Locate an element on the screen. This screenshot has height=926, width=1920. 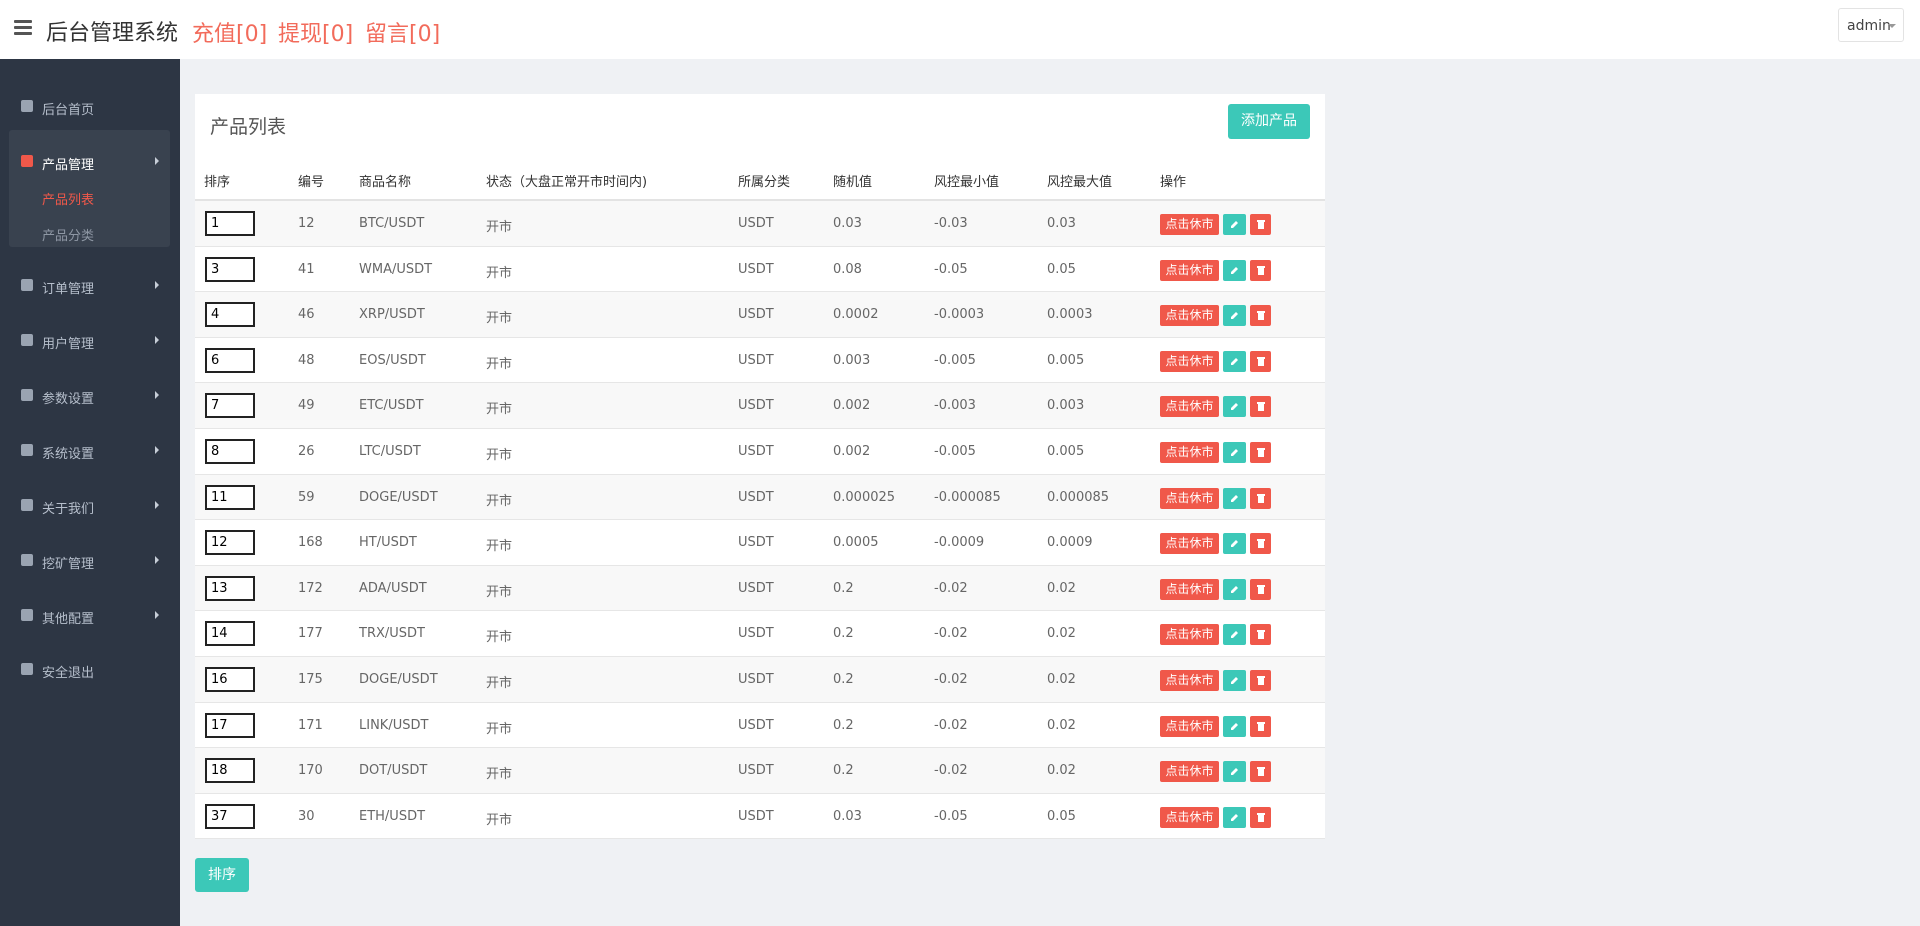
menu-item: 其他配置 is located at coordinates (90, 617).